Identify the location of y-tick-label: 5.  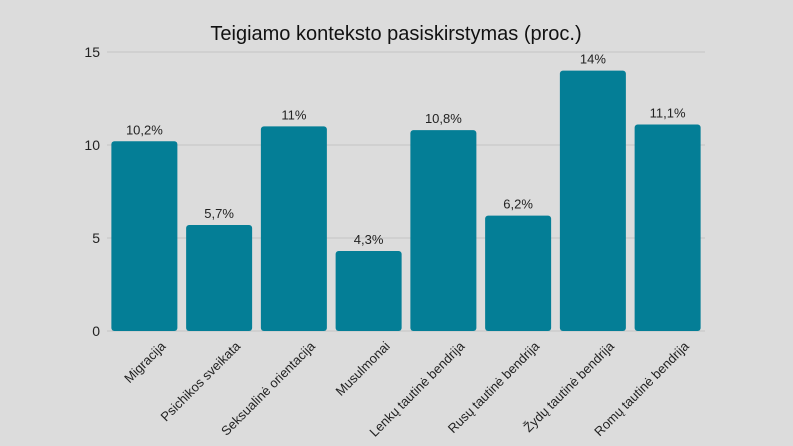
(96, 238).